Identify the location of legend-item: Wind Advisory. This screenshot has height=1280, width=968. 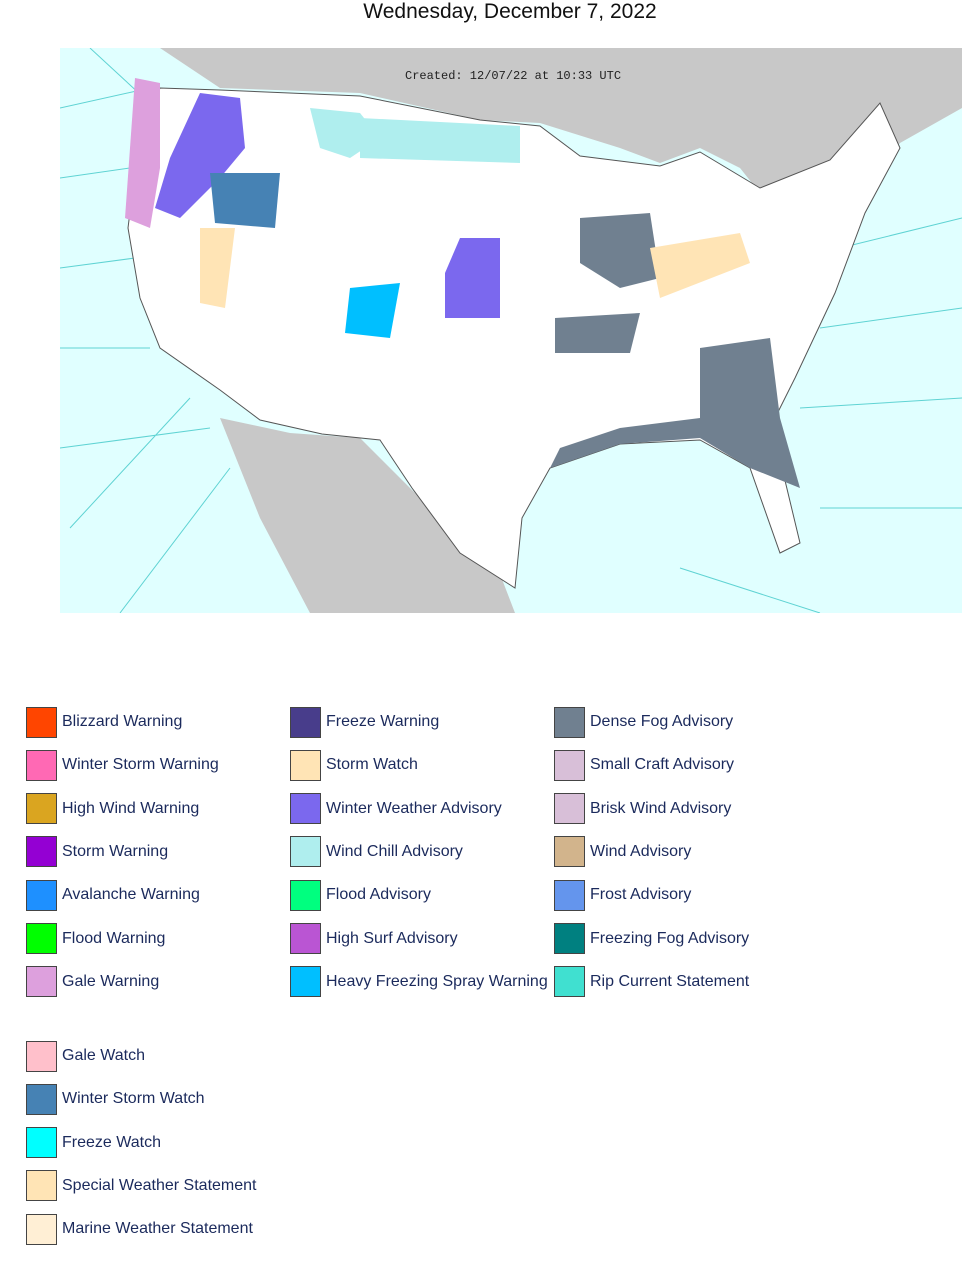
(622, 852).